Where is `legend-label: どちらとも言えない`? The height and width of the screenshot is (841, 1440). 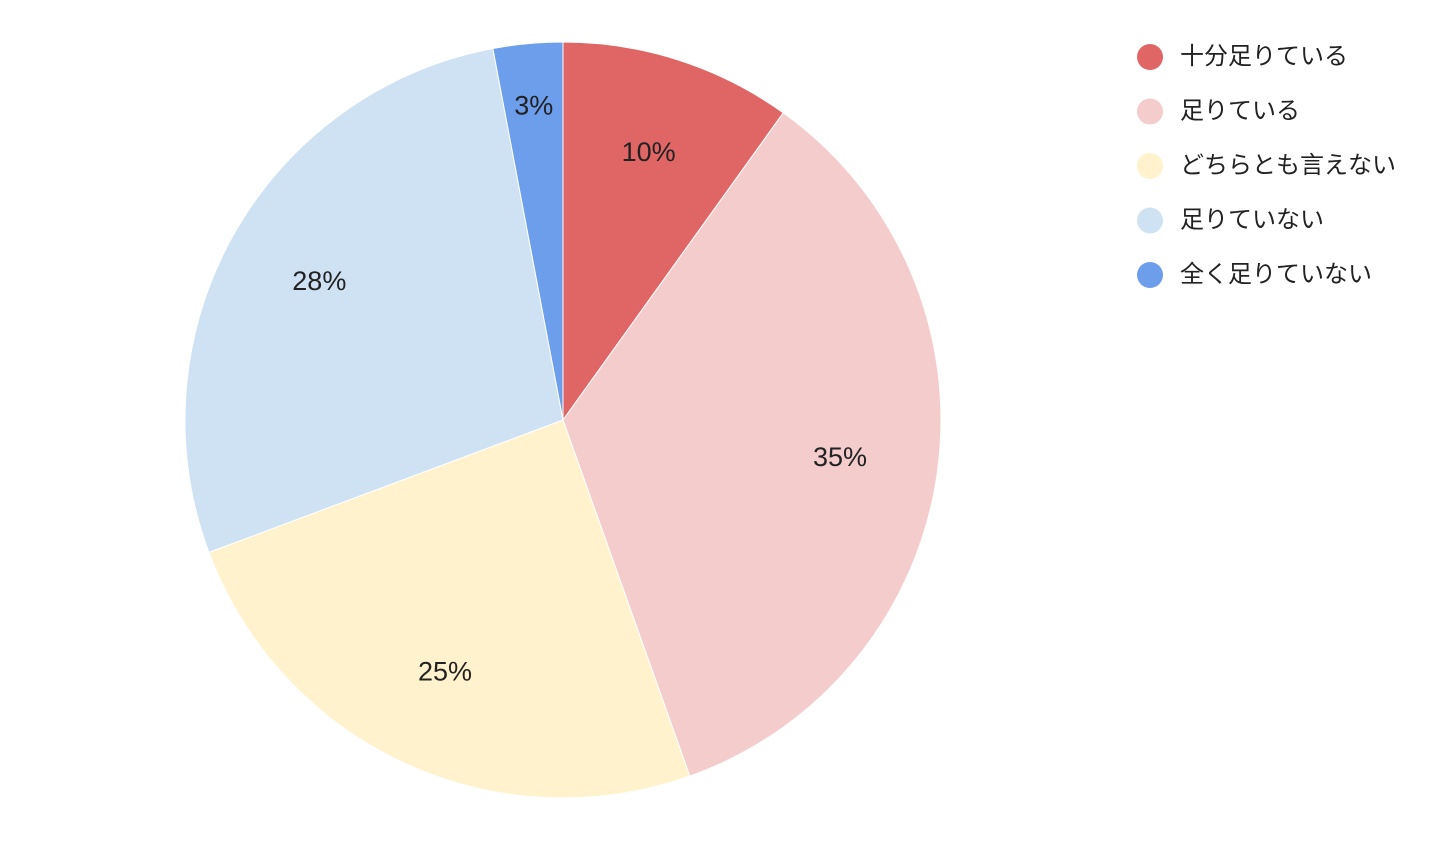 legend-label: どちらとも言えない is located at coordinates (1288, 165).